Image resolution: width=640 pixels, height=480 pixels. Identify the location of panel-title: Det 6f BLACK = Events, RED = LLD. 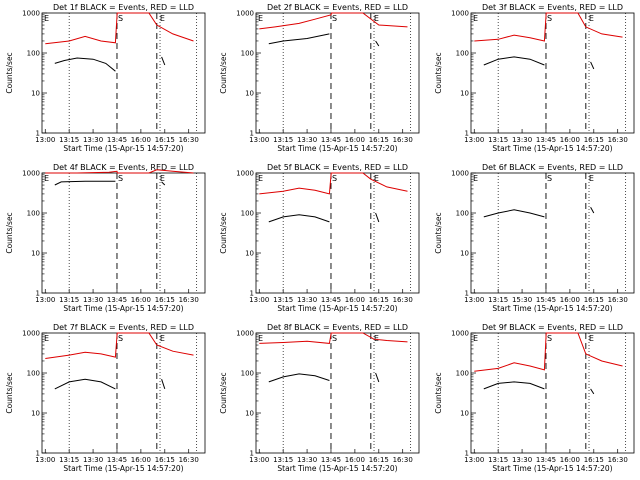
(552, 167).